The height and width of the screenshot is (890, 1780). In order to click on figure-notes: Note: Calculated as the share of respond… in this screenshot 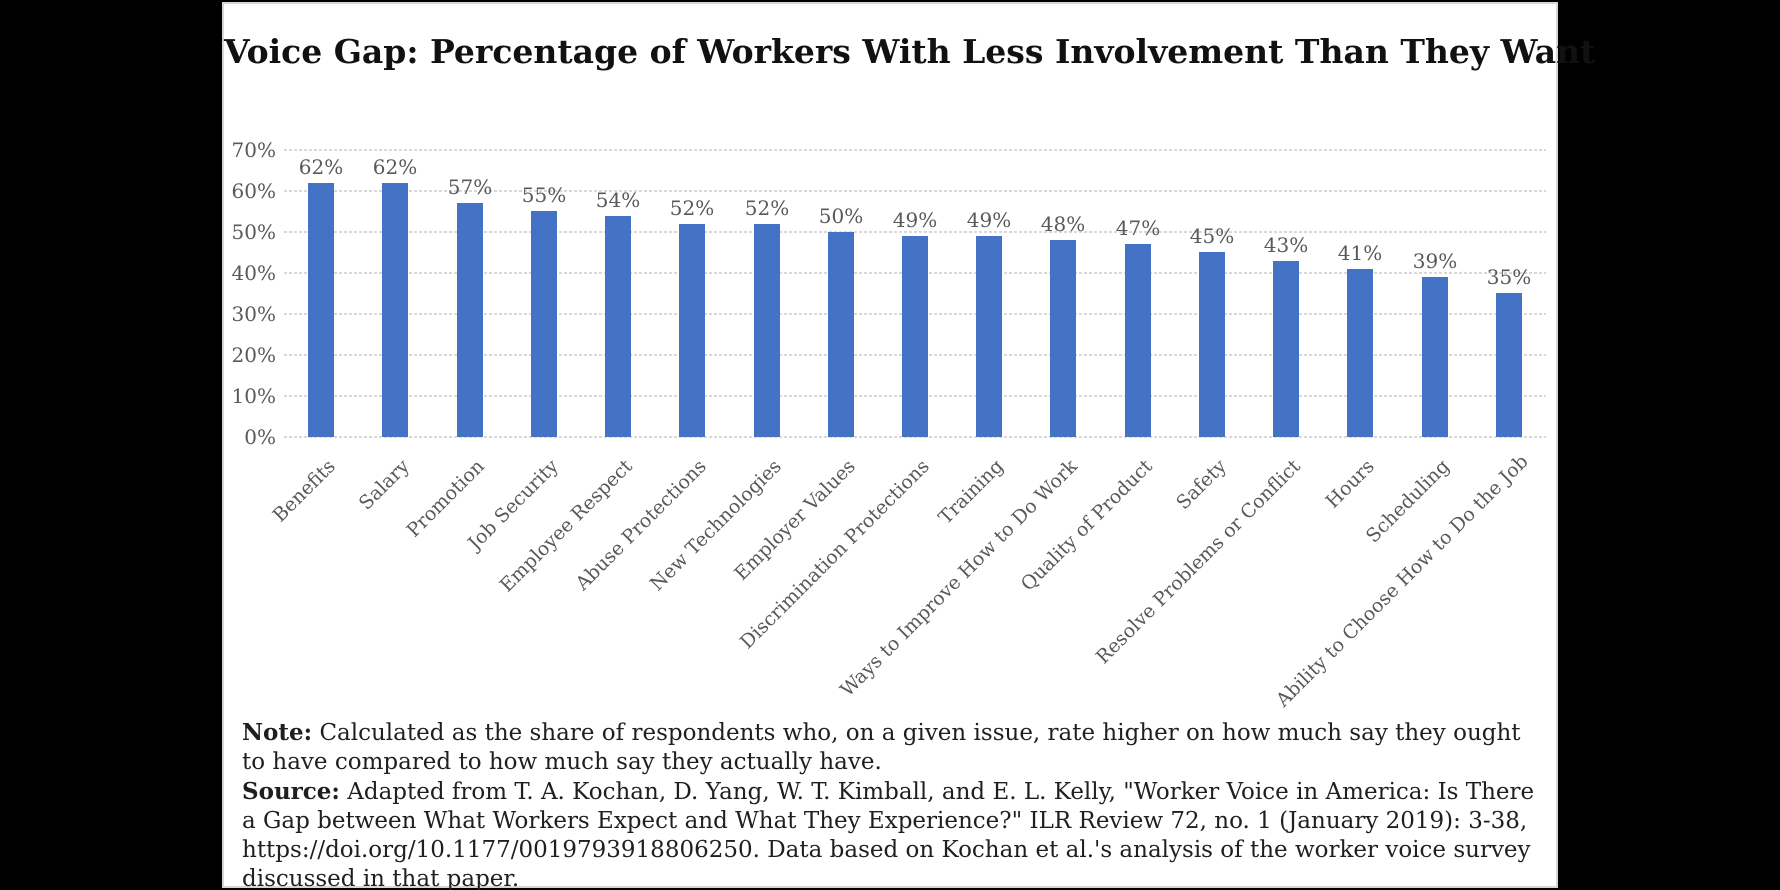, I will do `click(890, 804)`.